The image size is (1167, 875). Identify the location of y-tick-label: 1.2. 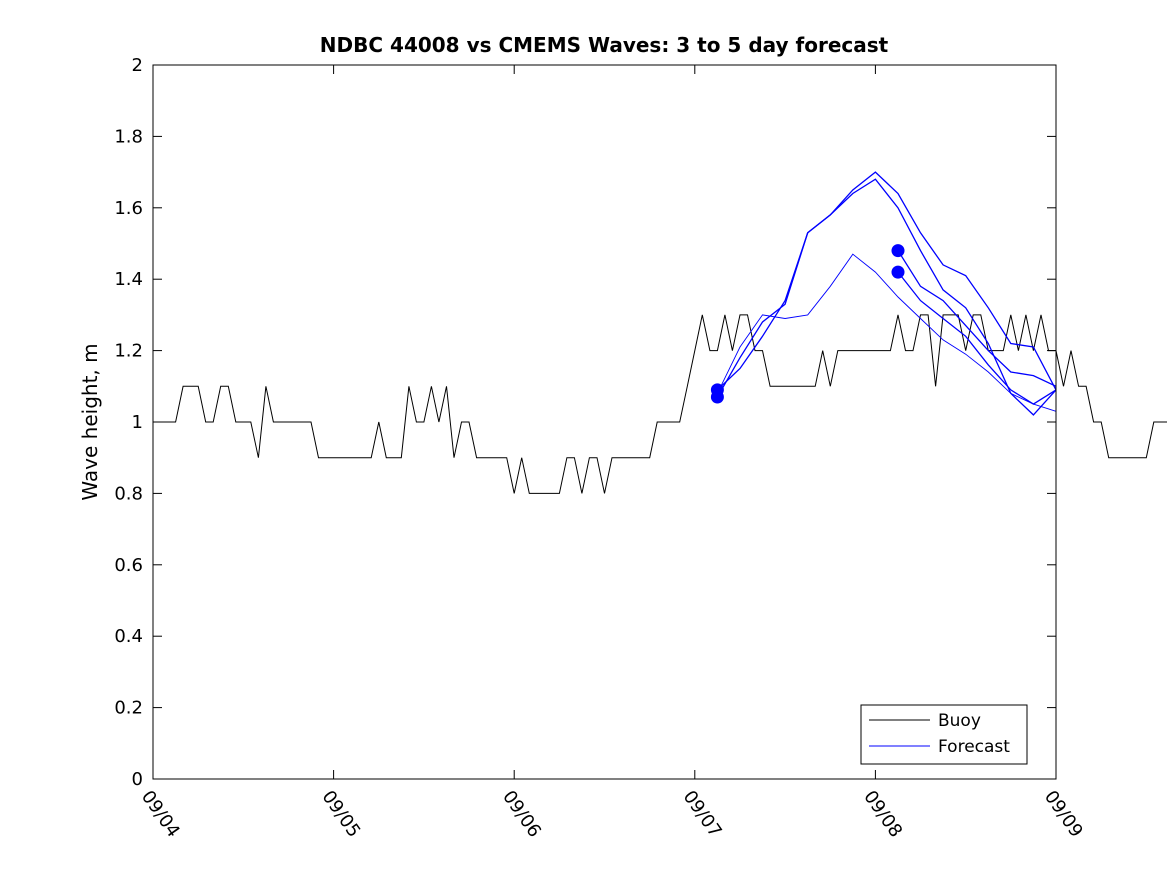
(128, 351).